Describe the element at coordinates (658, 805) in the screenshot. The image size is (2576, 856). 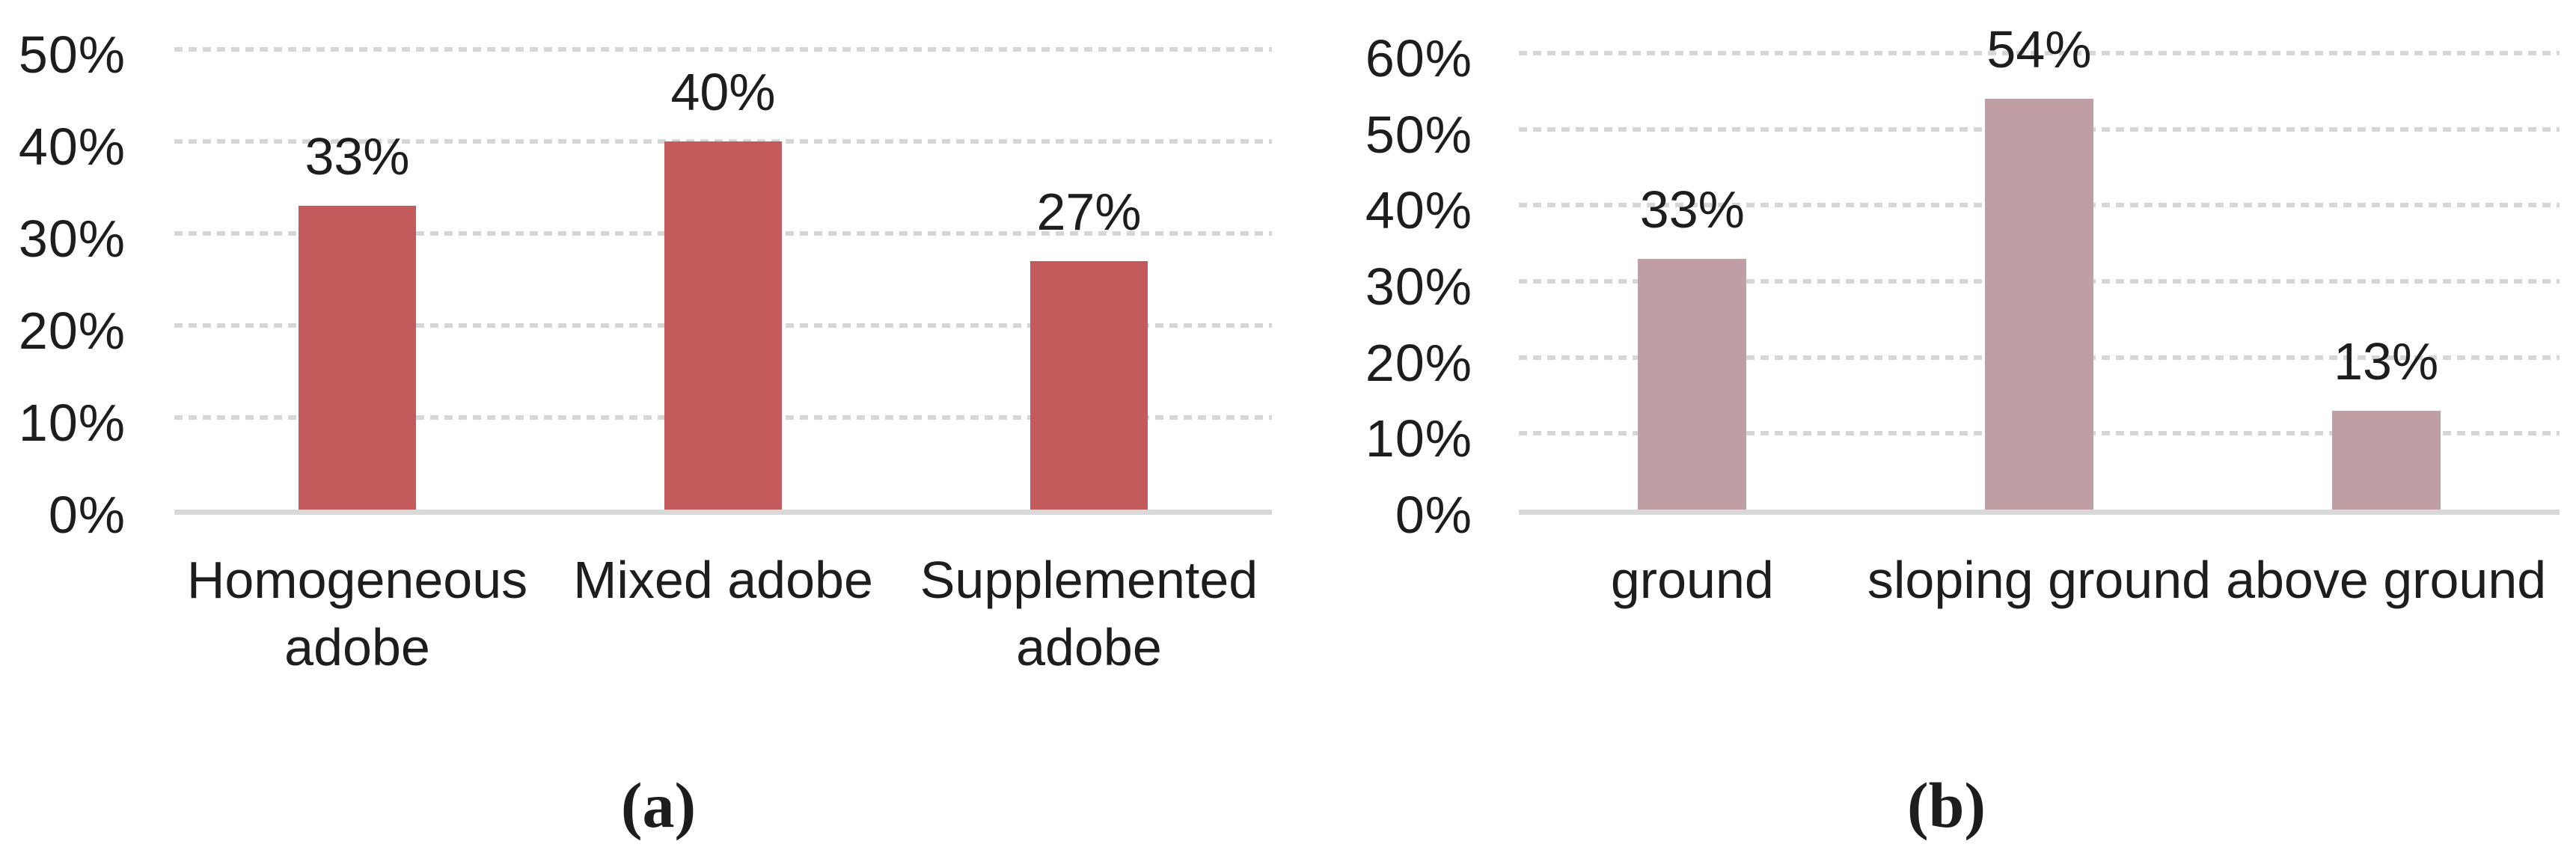
I see `panel-caption-a: (a)` at that location.